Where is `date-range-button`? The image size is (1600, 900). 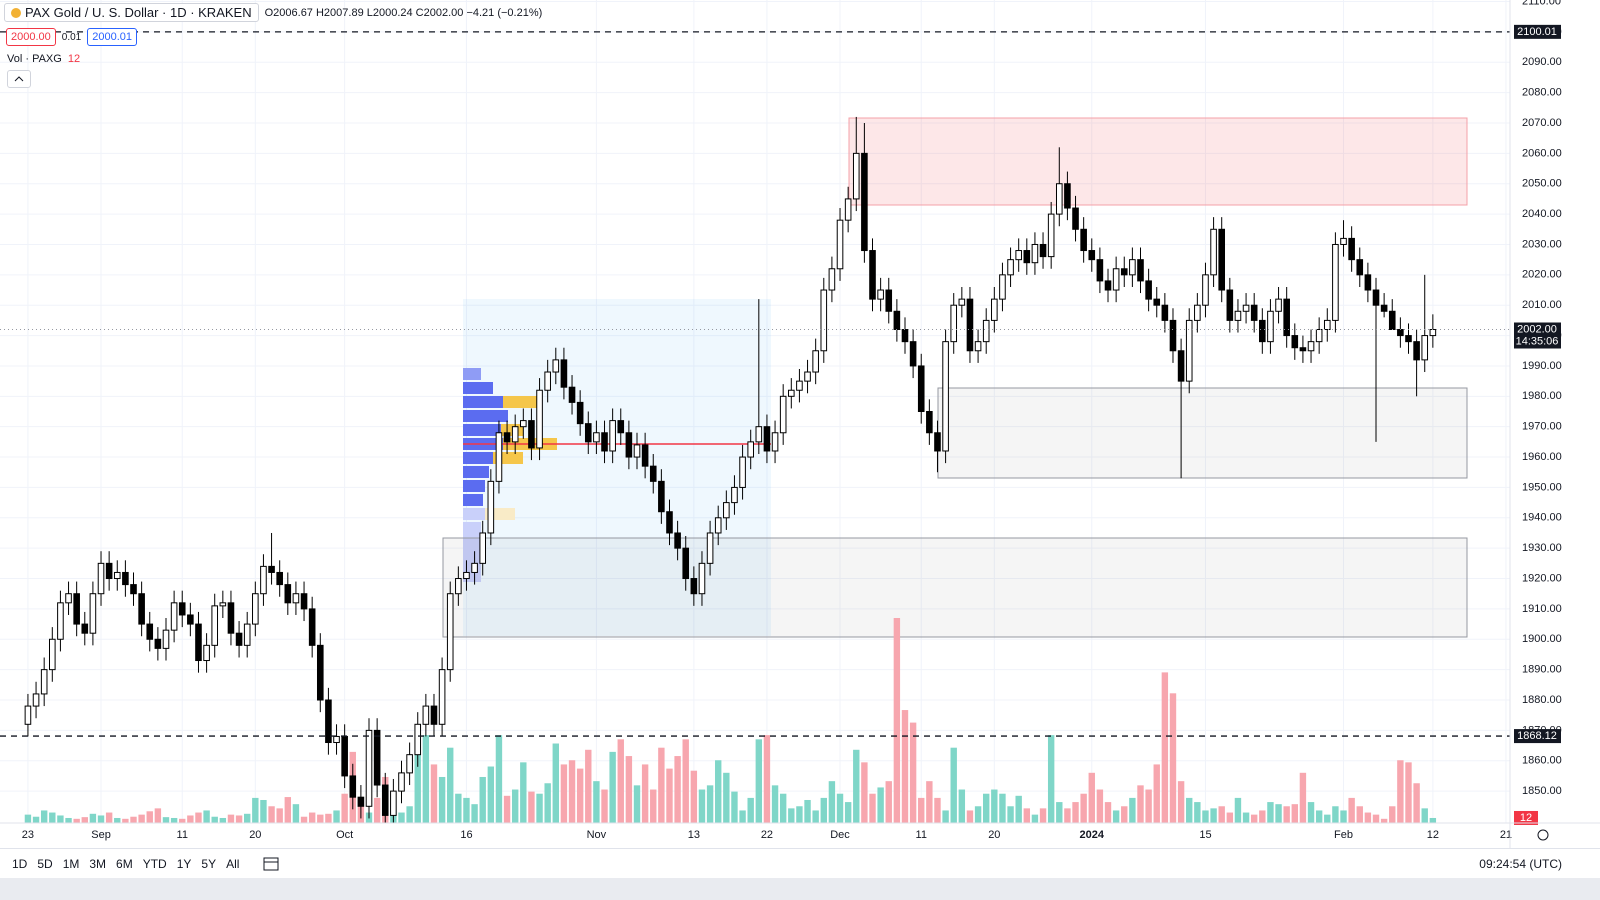 date-range-button is located at coordinates (271, 864).